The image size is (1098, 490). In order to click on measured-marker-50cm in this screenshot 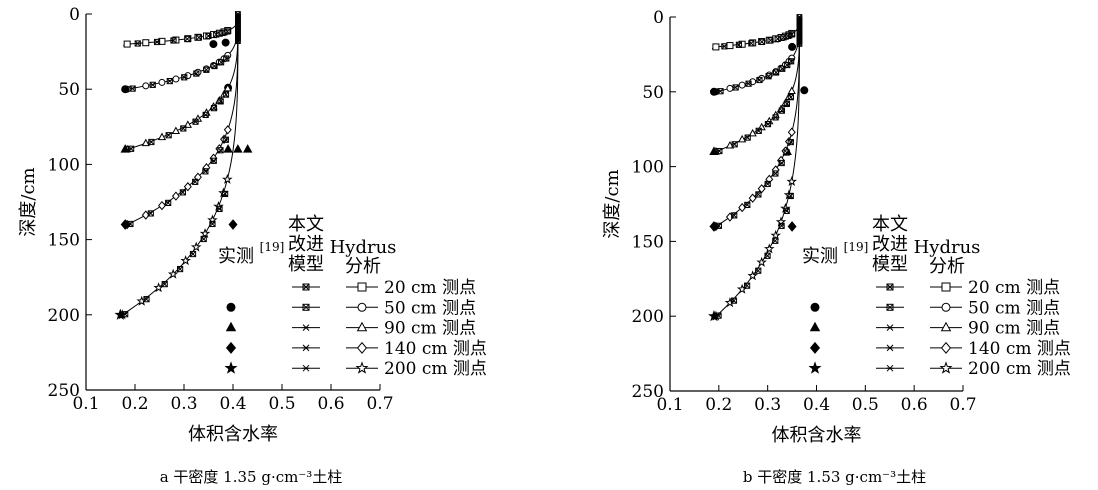, I will do `click(125, 89)`.